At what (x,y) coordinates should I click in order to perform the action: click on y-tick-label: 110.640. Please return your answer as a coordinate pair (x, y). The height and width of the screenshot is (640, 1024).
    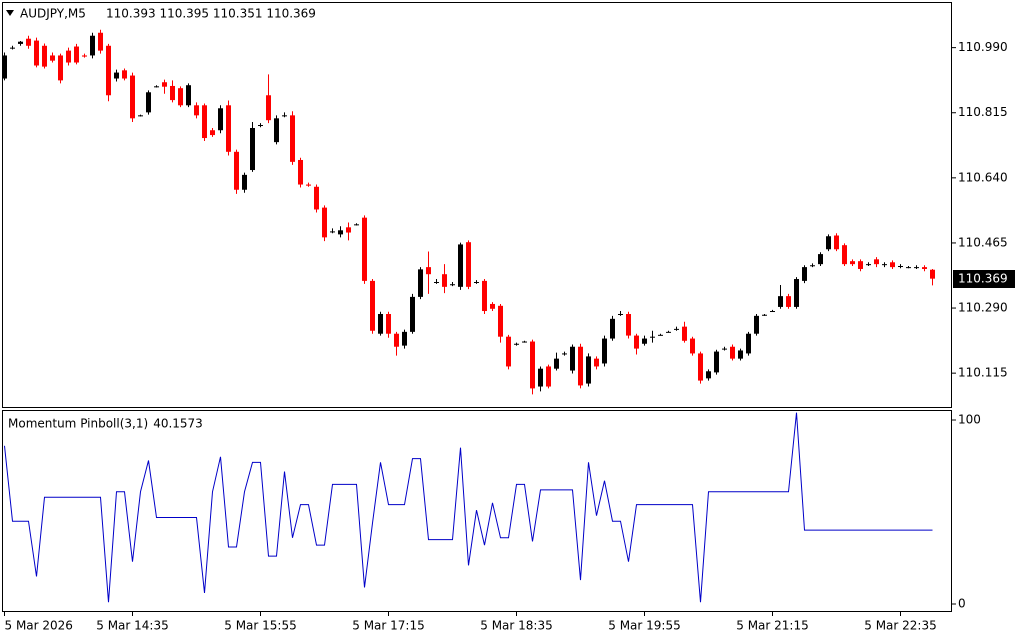
    Looking at the image, I should click on (983, 177).